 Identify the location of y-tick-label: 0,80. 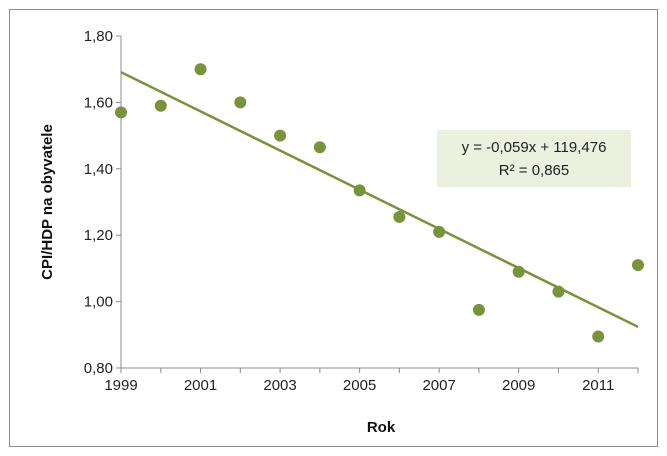
(98, 368).